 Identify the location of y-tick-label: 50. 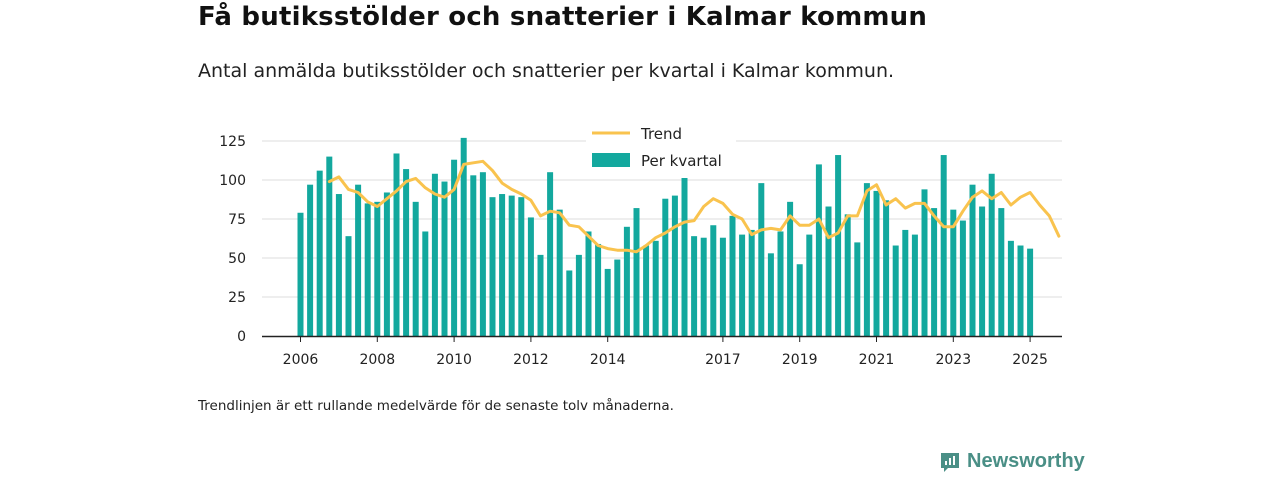
(237, 259).